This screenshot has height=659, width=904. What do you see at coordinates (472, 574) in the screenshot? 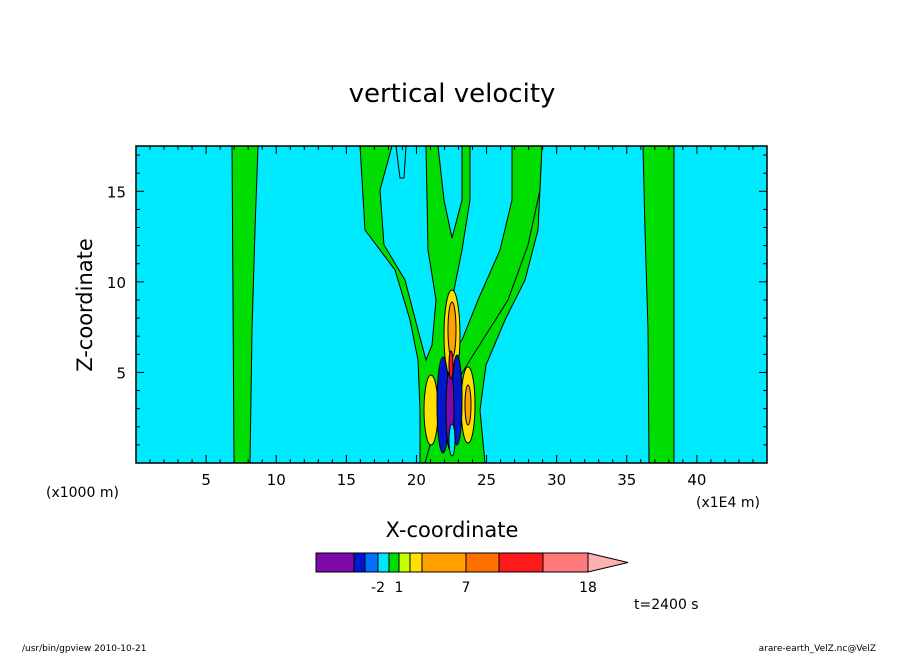
I see `colorbar: -2 1 7 18` at bounding box center [472, 574].